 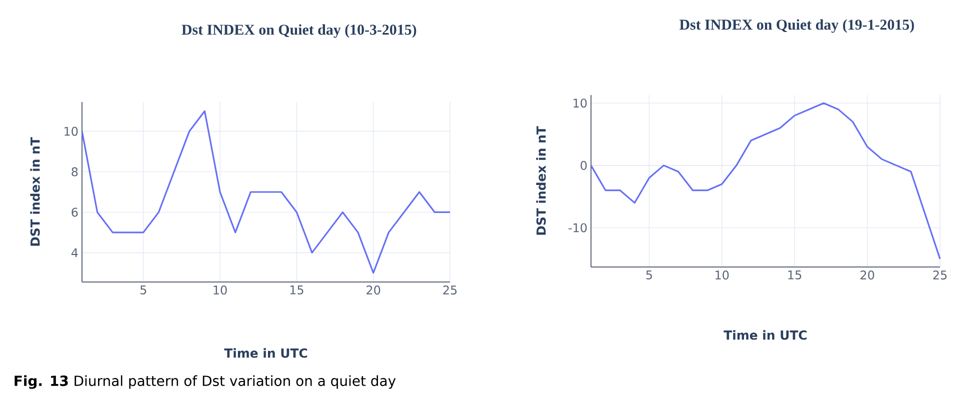 I want to click on y-tick-label: 8, so click(x=75, y=171).